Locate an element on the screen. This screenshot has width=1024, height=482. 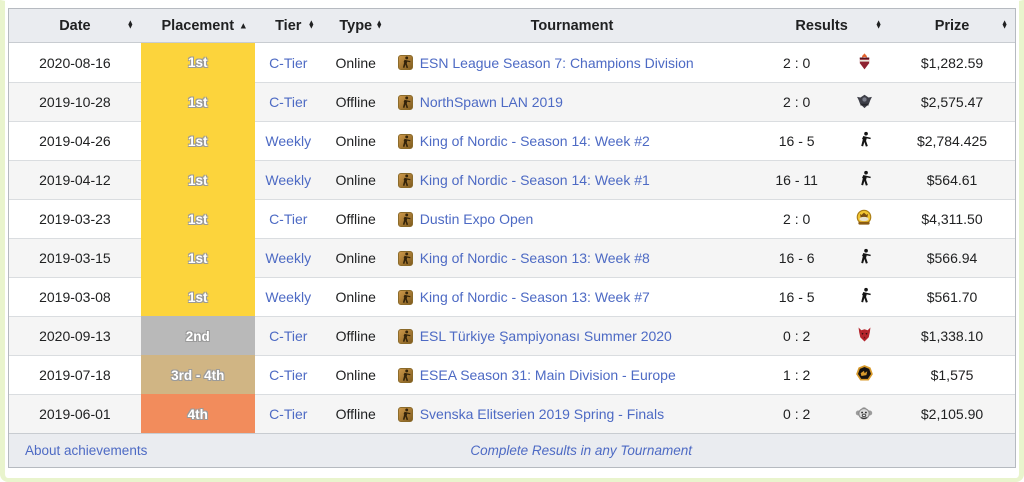
tournament-cell: King of Nordic - Season 14: Week #2 is located at coordinates (572, 140).